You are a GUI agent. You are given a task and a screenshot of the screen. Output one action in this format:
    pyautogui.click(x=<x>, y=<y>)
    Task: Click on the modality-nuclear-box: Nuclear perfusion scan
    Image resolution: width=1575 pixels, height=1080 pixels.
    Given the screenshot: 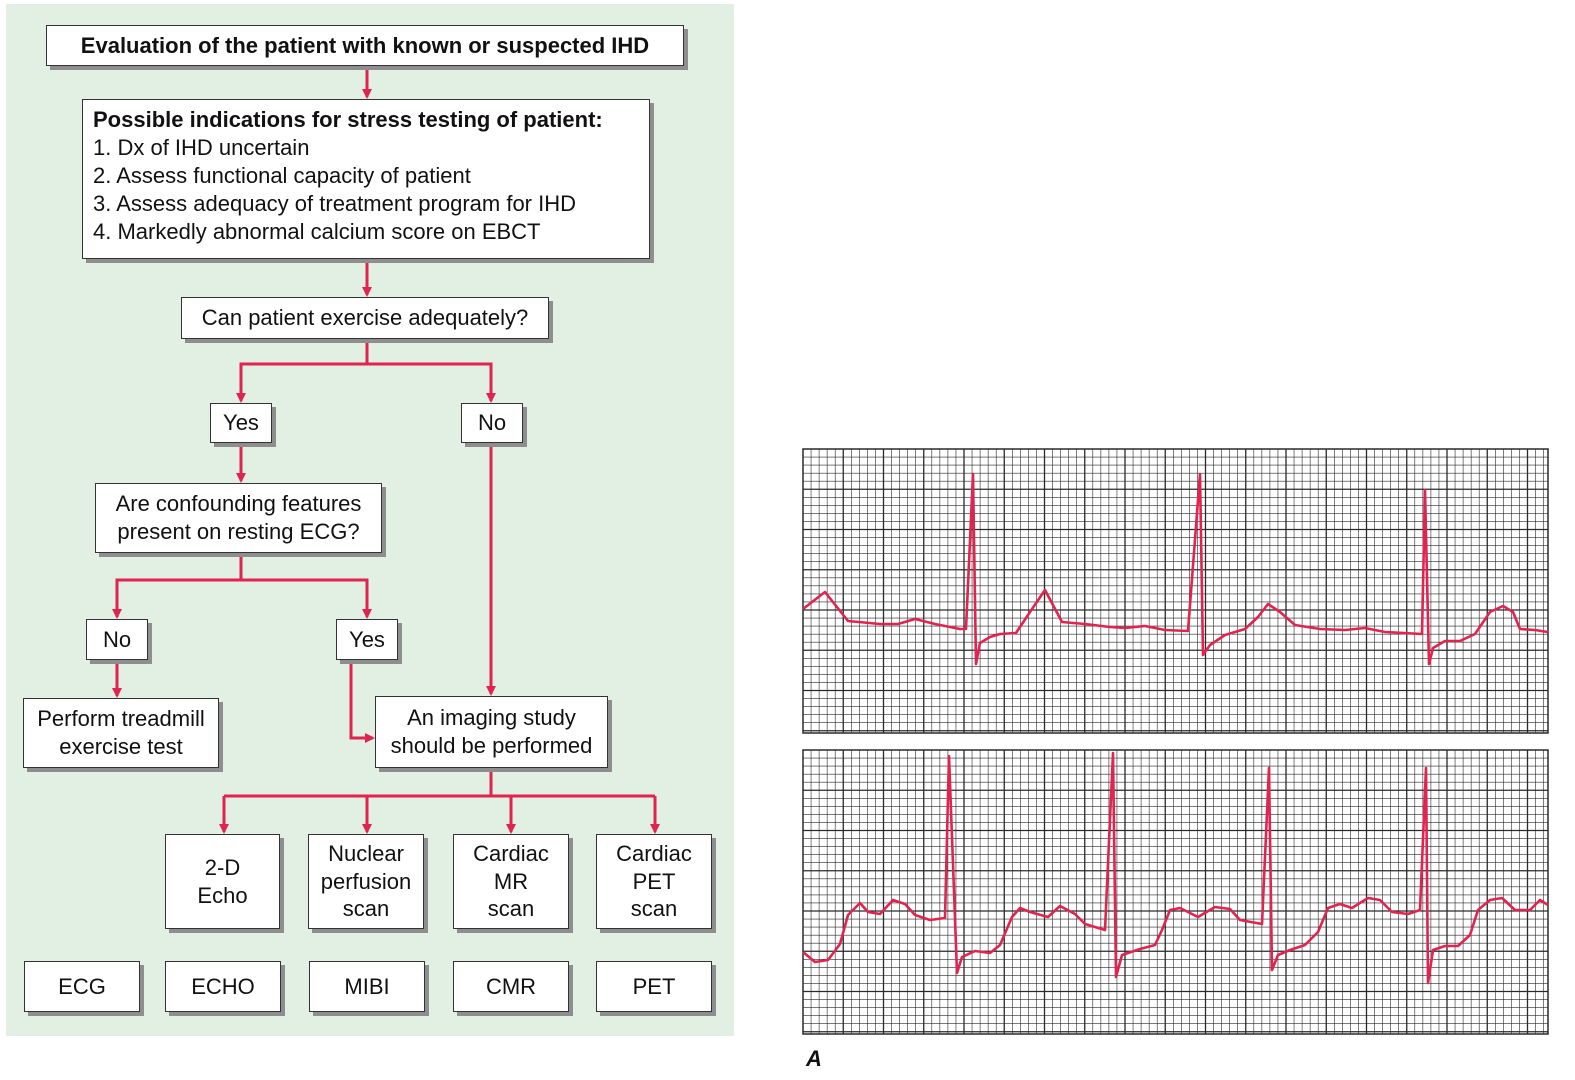 What is the action you would take?
    pyautogui.click(x=366, y=881)
    